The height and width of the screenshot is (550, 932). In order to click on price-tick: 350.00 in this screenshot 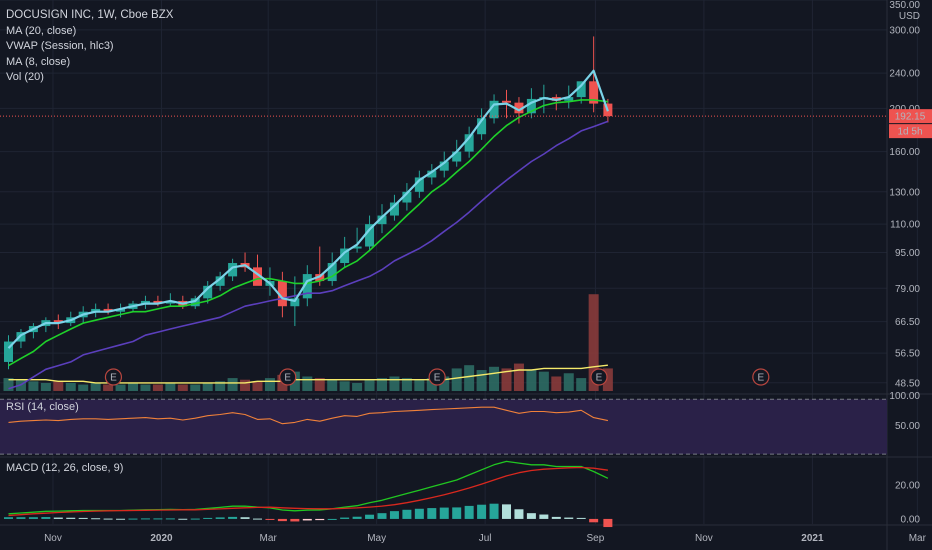, I will do `click(904, 5)`.